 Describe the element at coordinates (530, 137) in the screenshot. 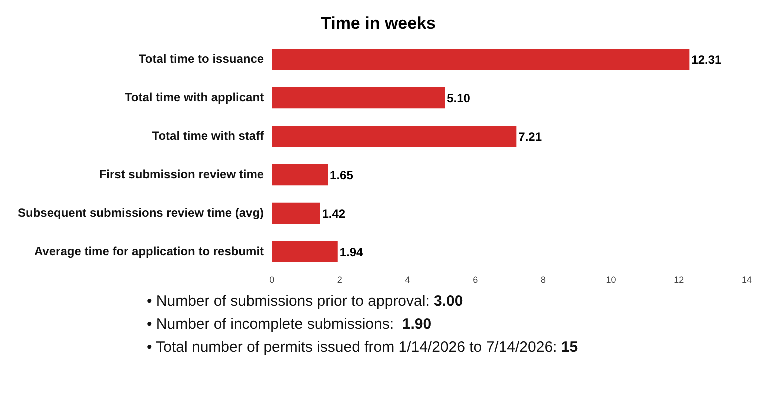

I see `data-label: 7.21` at that location.